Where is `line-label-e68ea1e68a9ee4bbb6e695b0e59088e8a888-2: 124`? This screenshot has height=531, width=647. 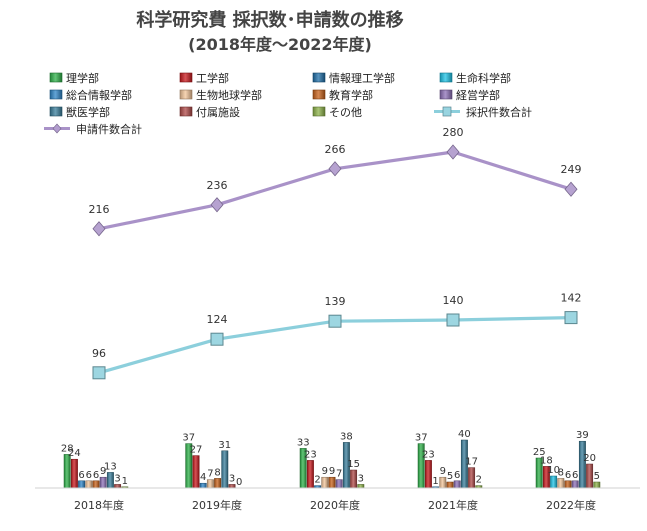 line-label-e68ea1e68a9ee4bbb6e695b0e59088e8a888-2: 124 is located at coordinates (217, 319).